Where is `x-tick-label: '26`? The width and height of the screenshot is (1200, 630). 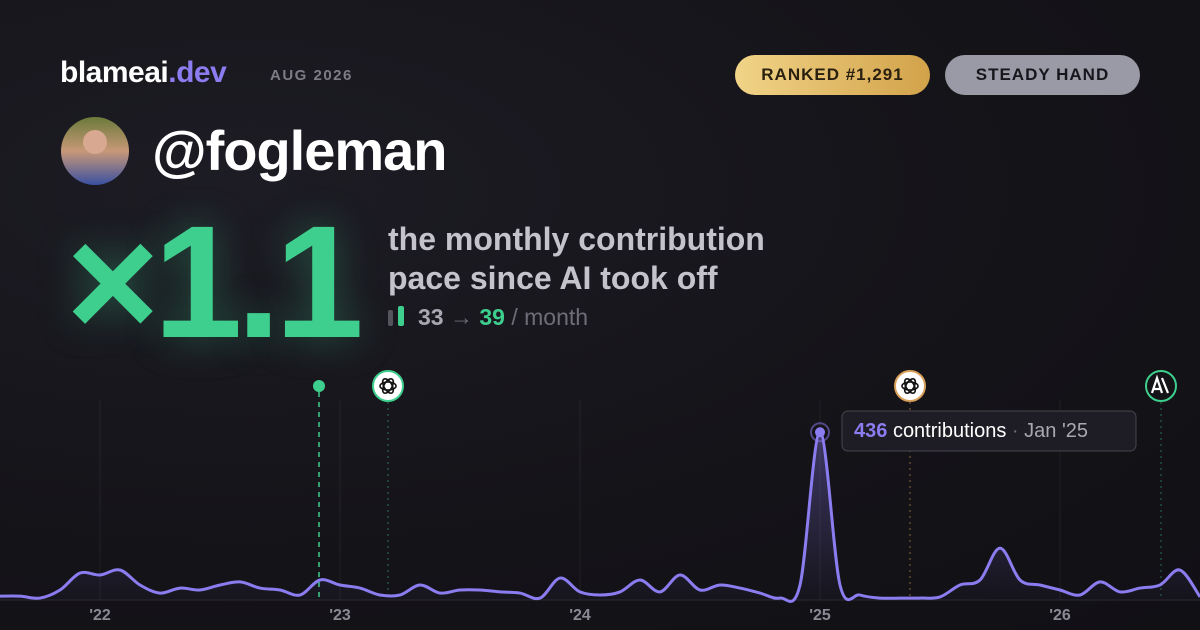 x-tick-label: '26 is located at coordinates (1060, 615).